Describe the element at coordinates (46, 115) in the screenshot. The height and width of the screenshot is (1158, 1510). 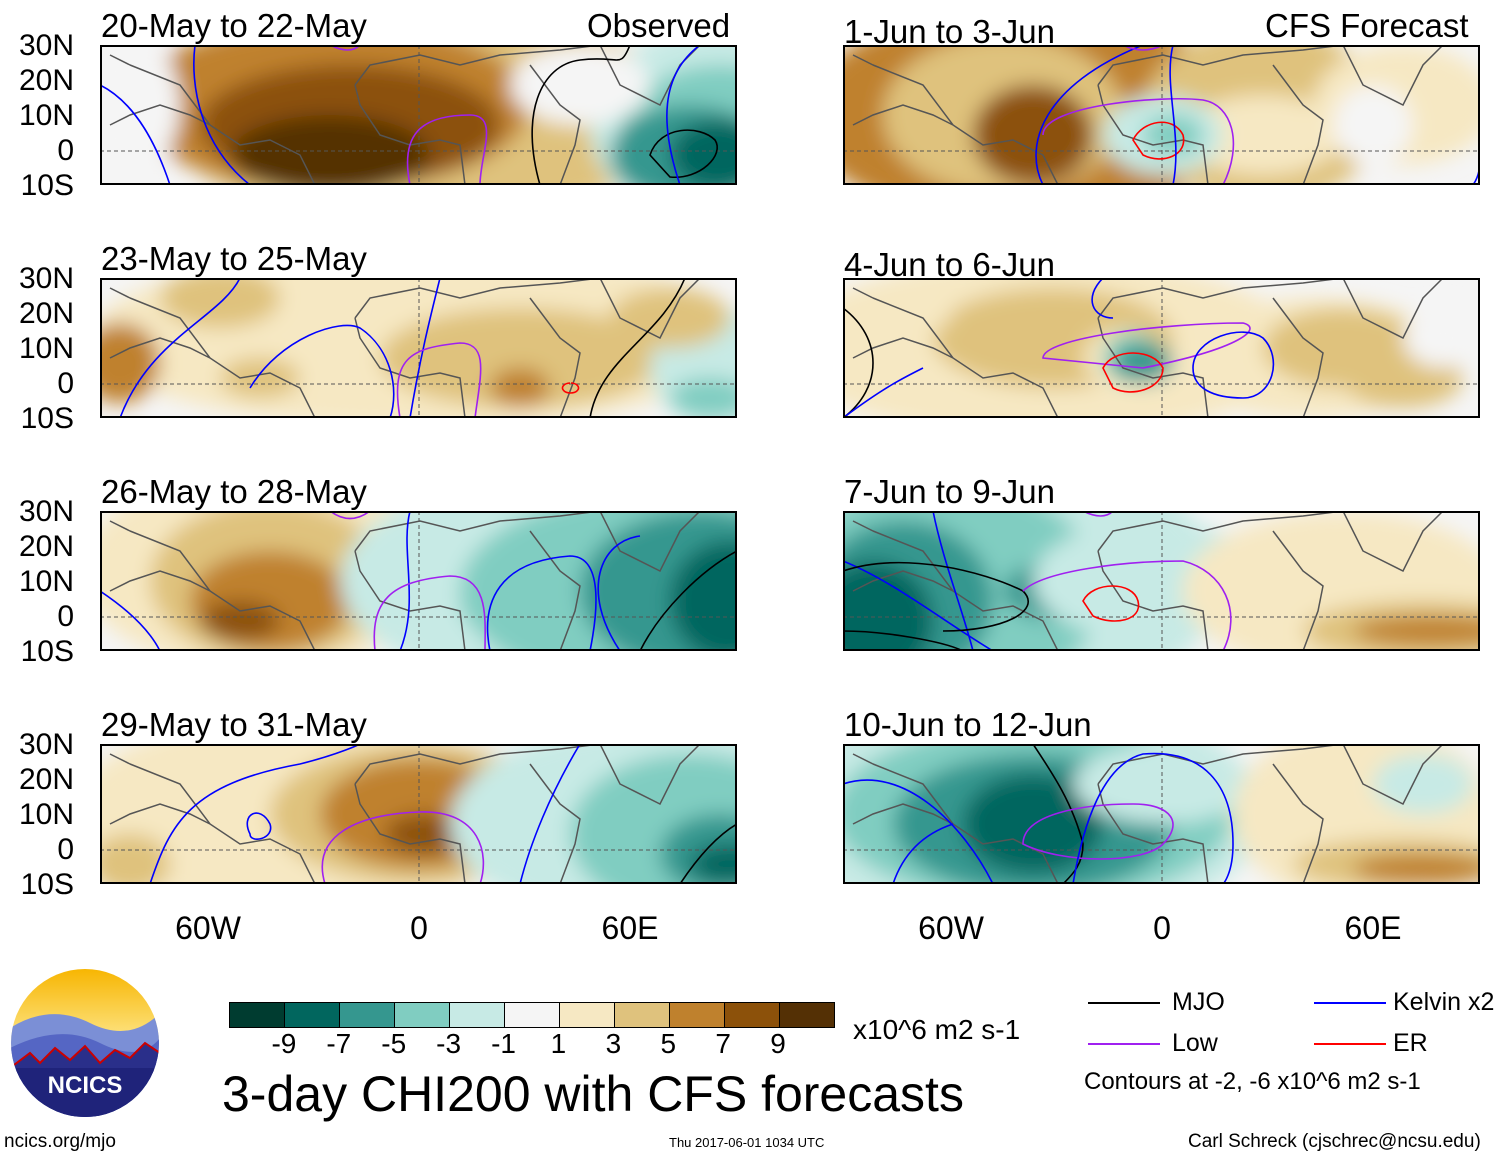
I see `lat-label: 10N` at that location.